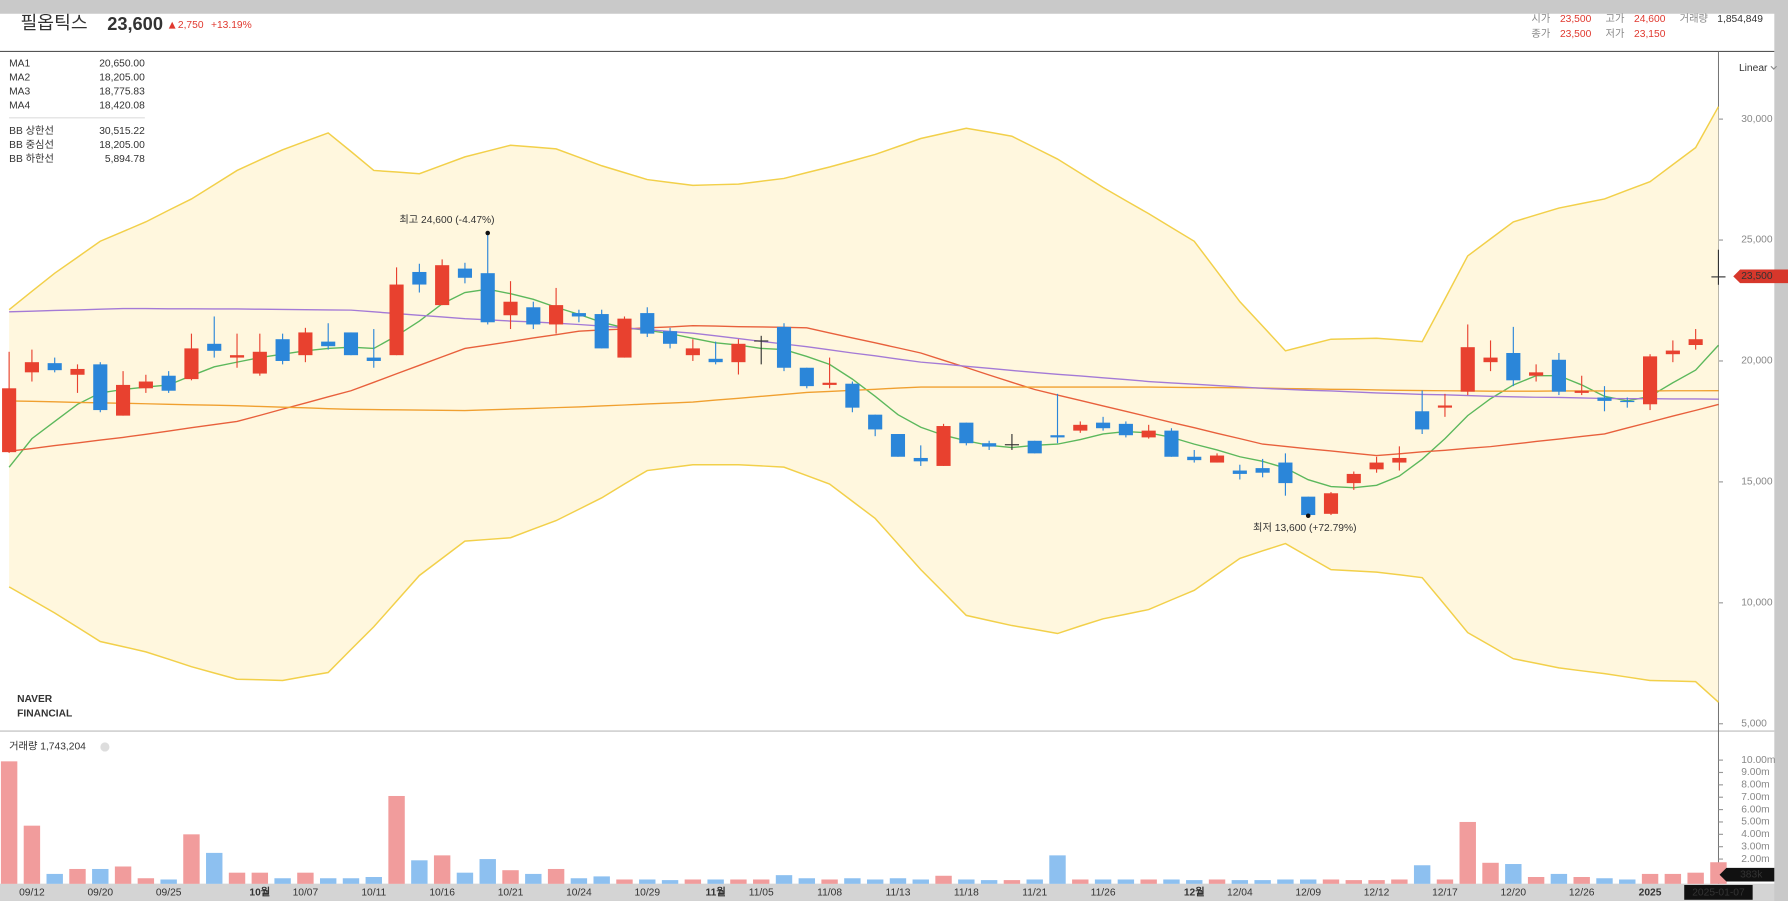 Image resolution: width=1788 pixels, height=901 pixels. I want to click on legend-value: 18,420.08, so click(122, 106).